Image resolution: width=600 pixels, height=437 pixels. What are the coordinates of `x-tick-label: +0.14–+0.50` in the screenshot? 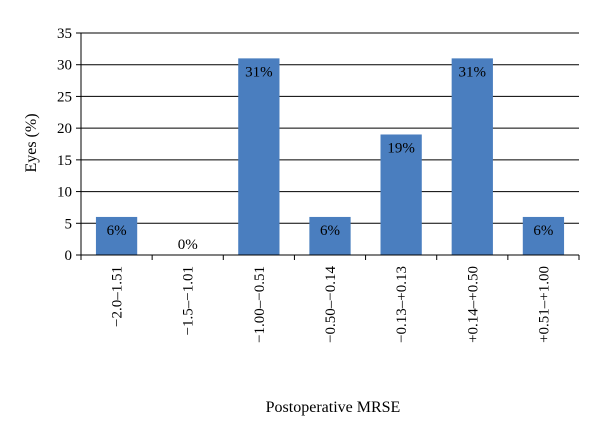 It's located at (473, 304).